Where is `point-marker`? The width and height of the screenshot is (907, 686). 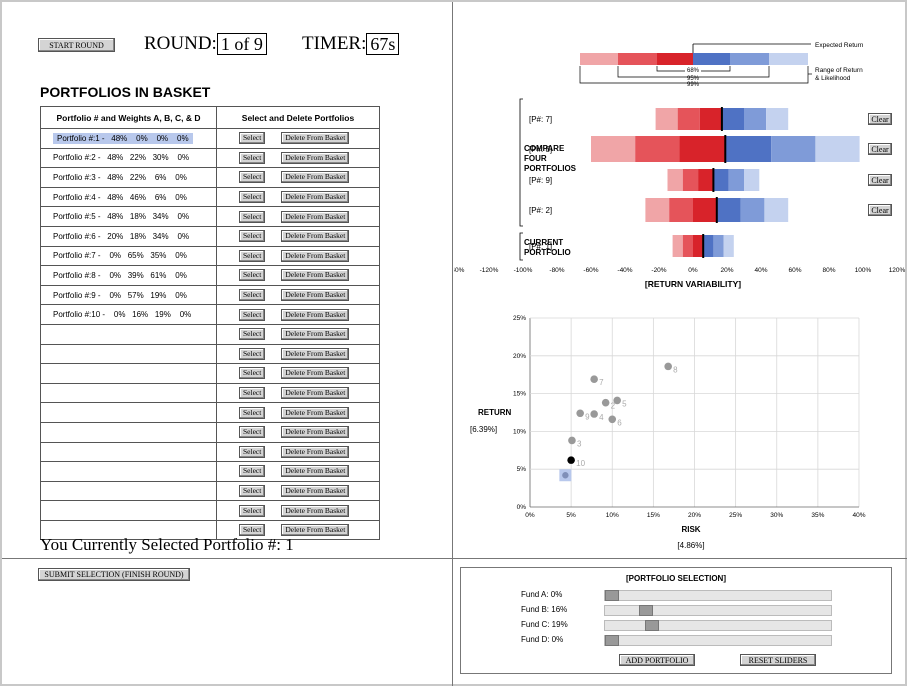 point-marker is located at coordinates (565, 475).